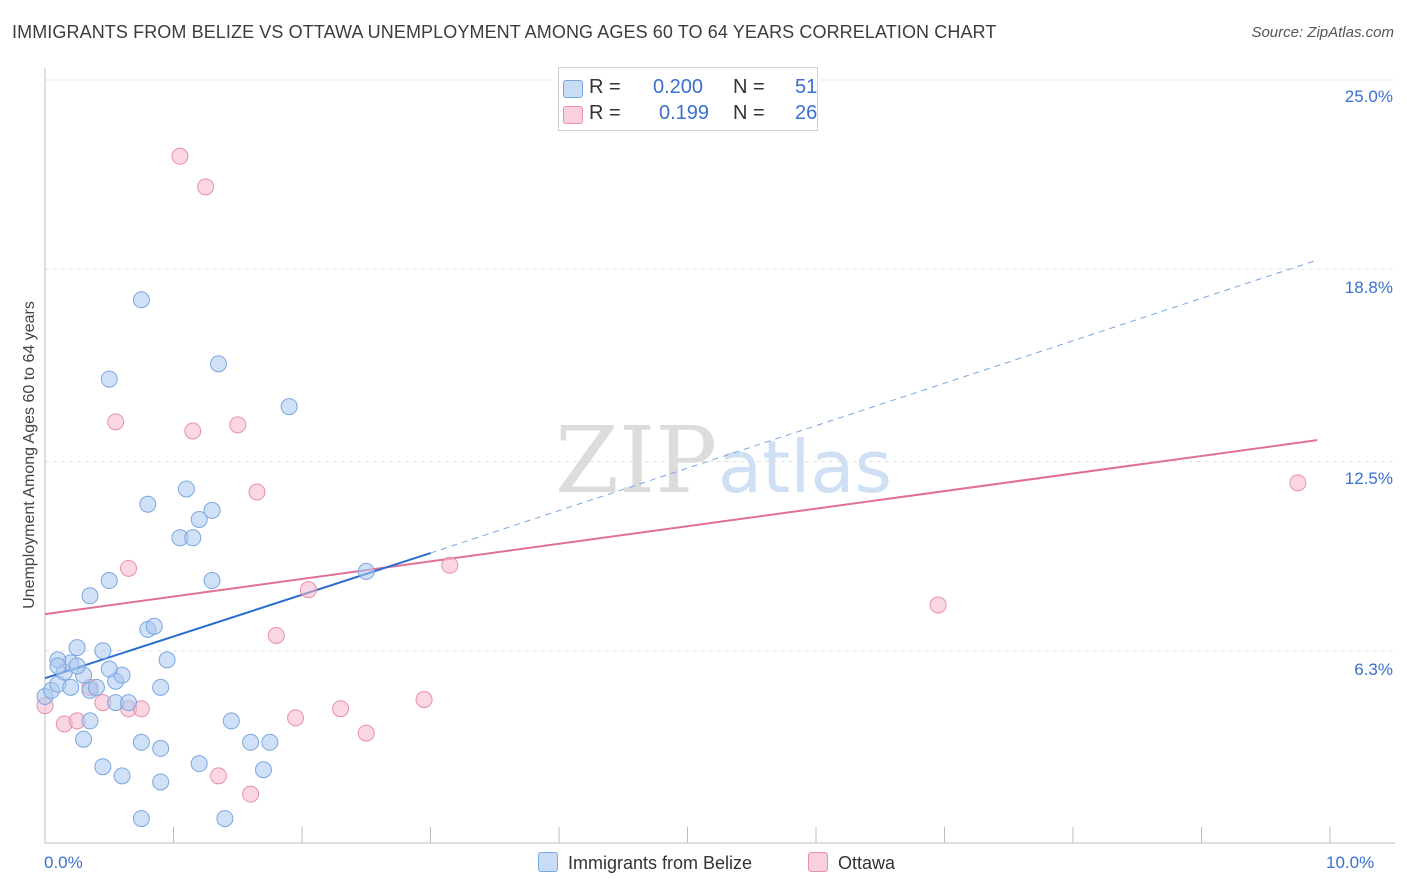  I want to click on legend-swatch-belize, so click(573, 89).